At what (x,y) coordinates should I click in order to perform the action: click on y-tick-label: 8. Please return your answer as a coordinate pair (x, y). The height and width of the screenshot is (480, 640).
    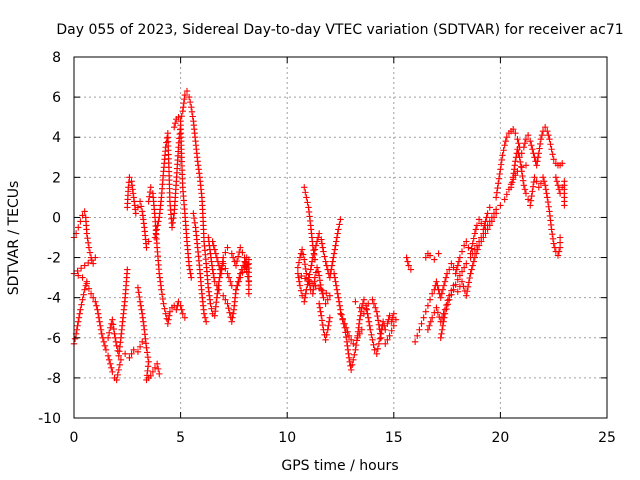
    Looking at the image, I should click on (56, 58).